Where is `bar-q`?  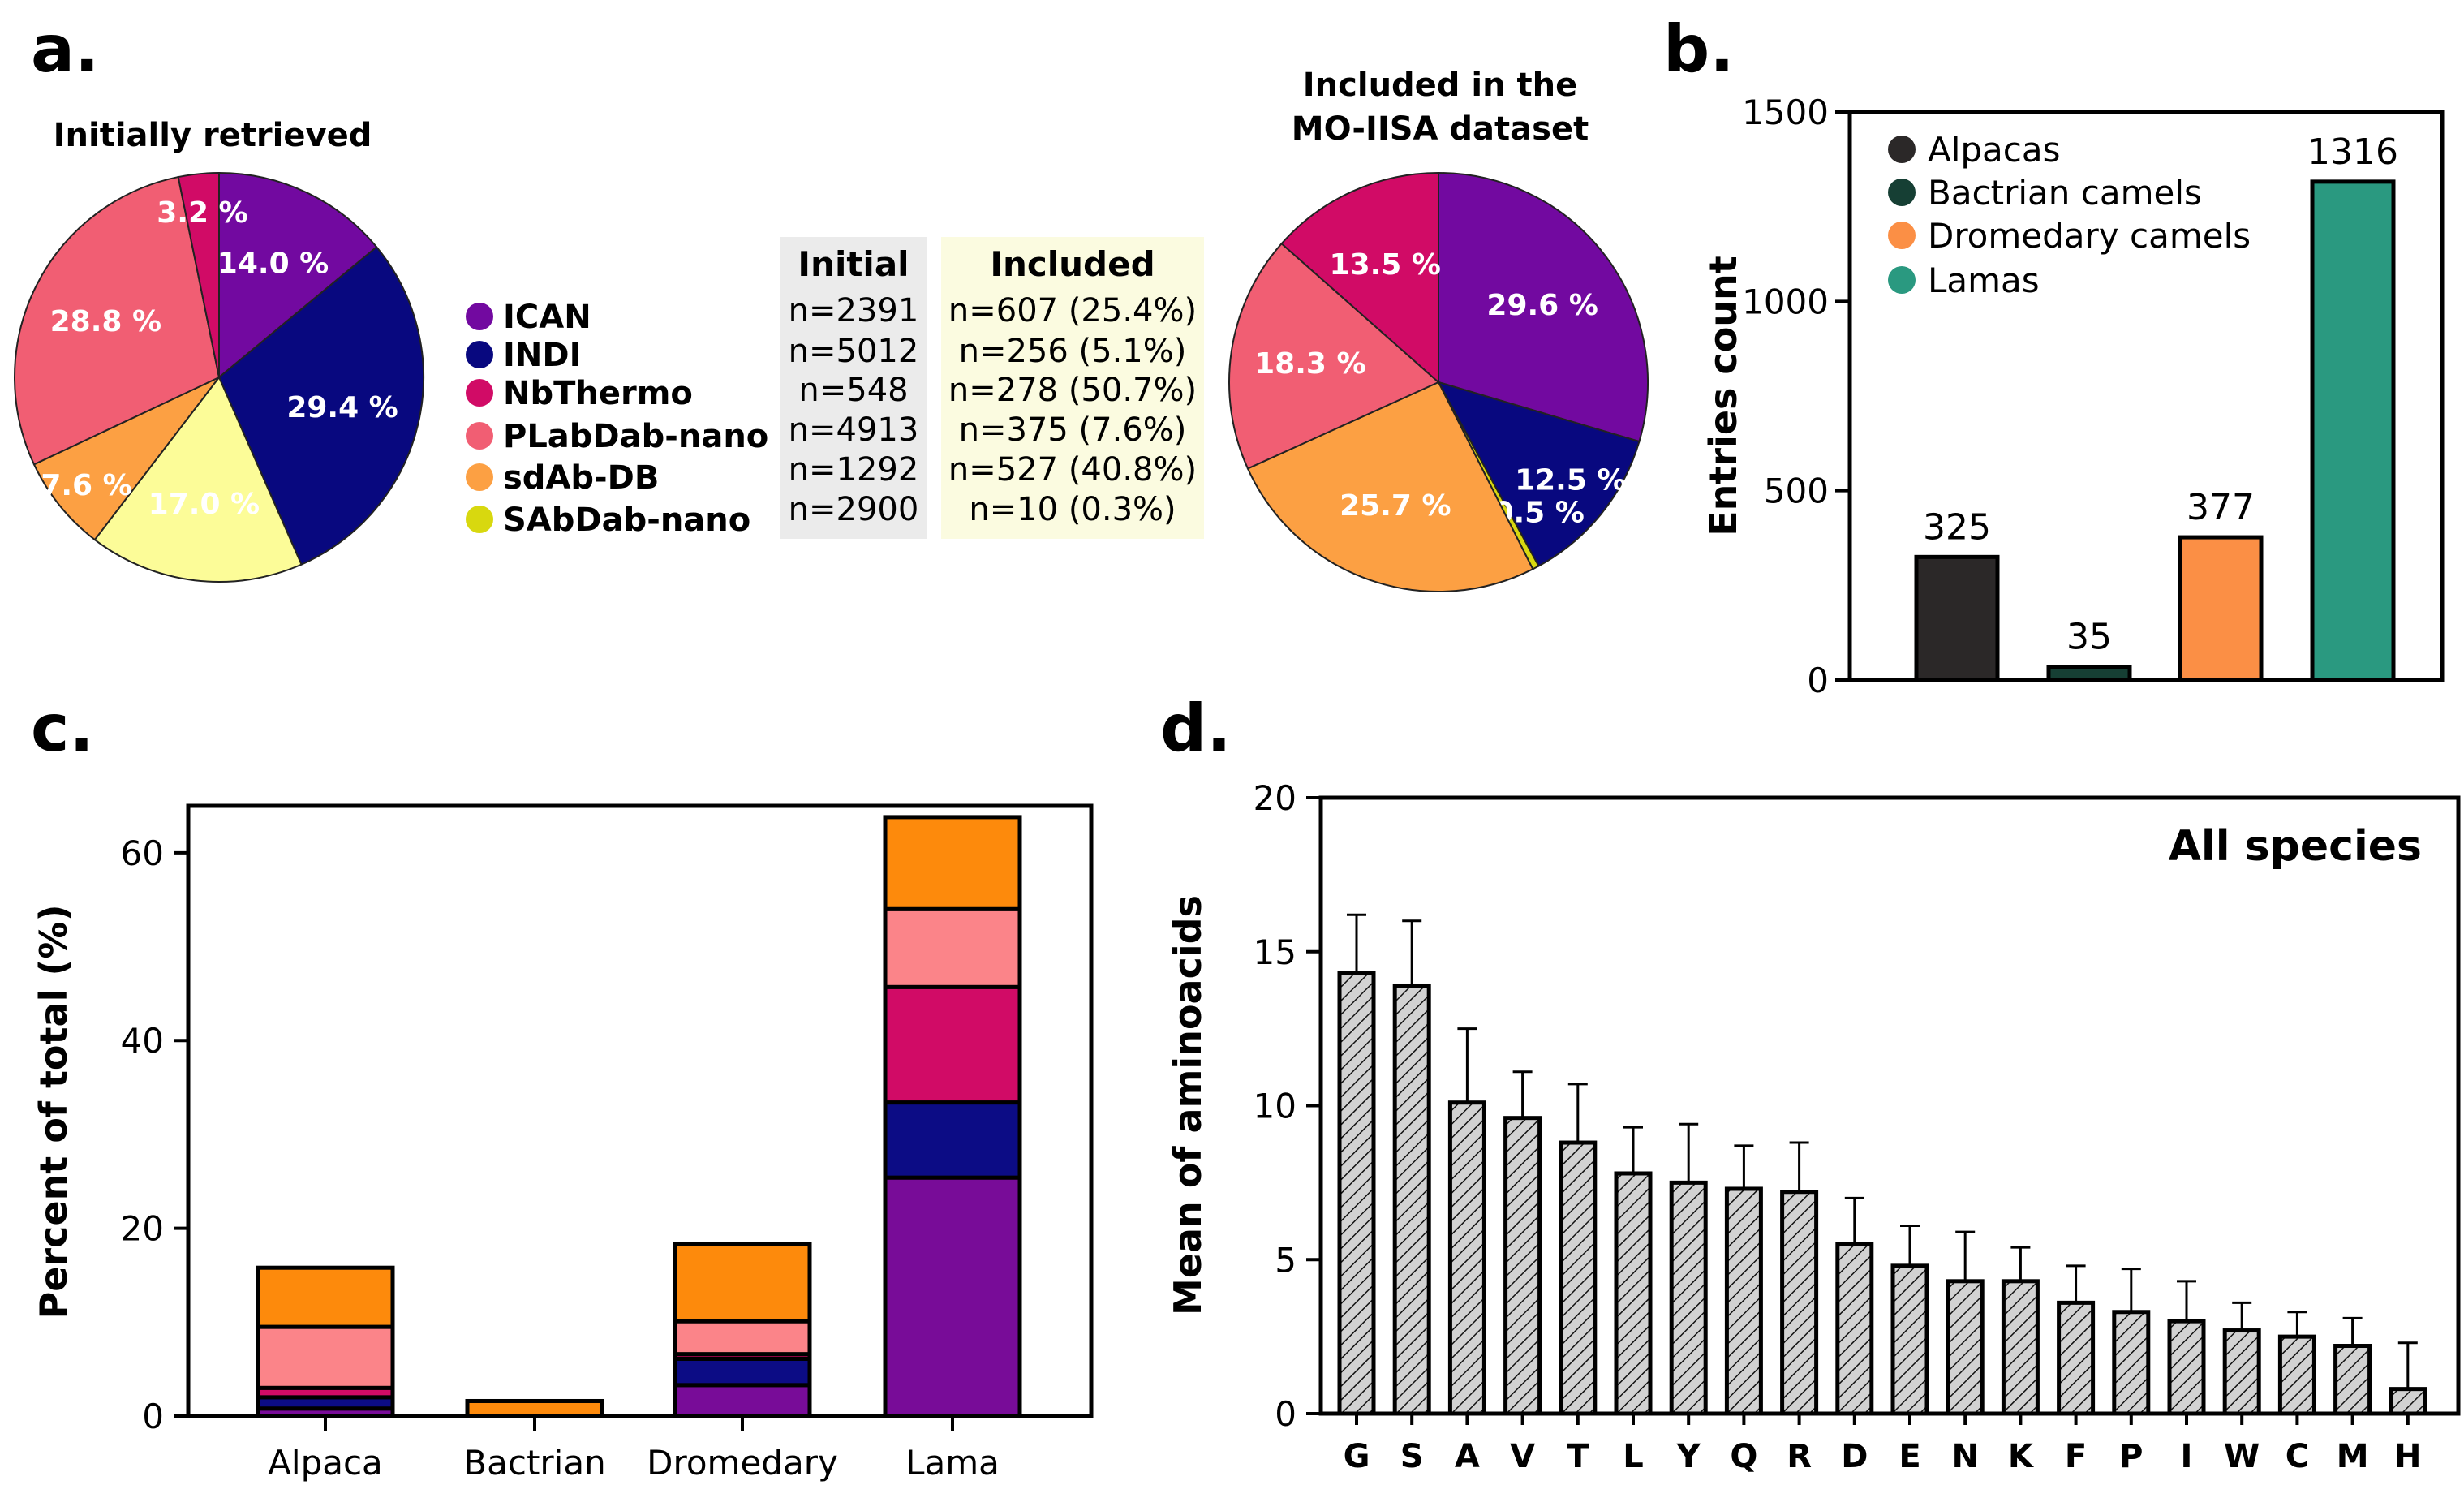 bar-q is located at coordinates (1743, 1301).